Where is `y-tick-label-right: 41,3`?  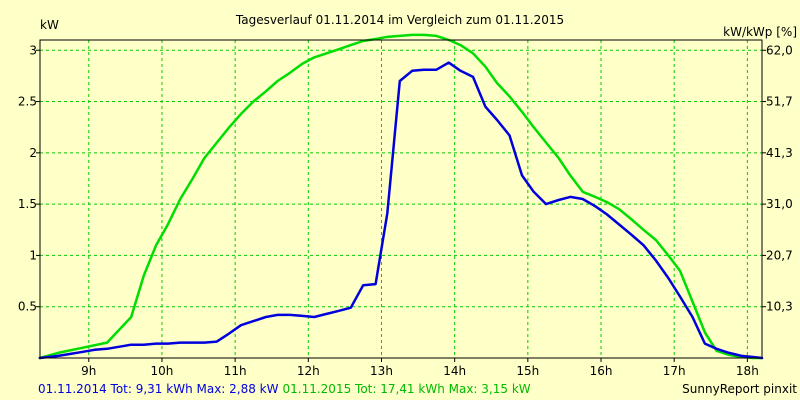
y-tick-label-right: 41,3 is located at coordinates (779, 153).